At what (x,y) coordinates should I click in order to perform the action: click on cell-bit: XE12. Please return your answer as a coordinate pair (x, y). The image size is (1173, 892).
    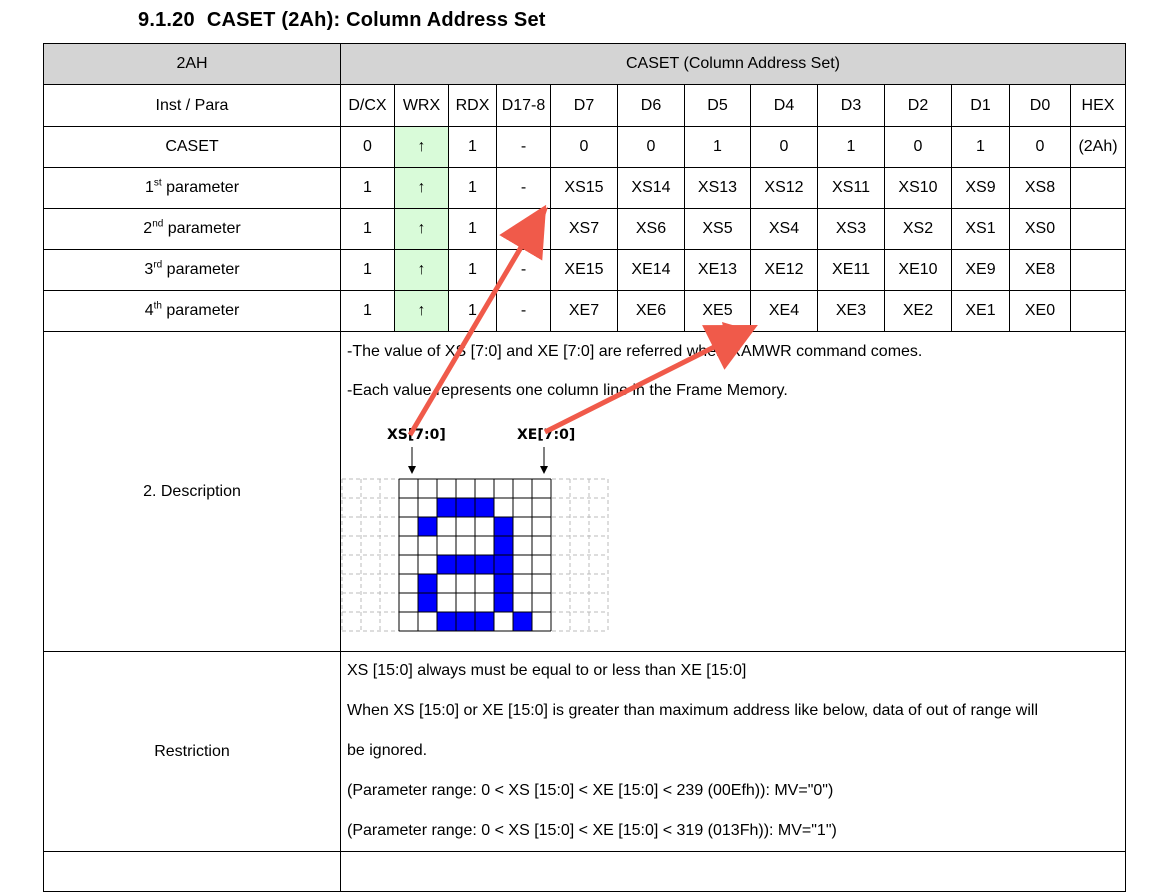
    Looking at the image, I should click on (784, 270).